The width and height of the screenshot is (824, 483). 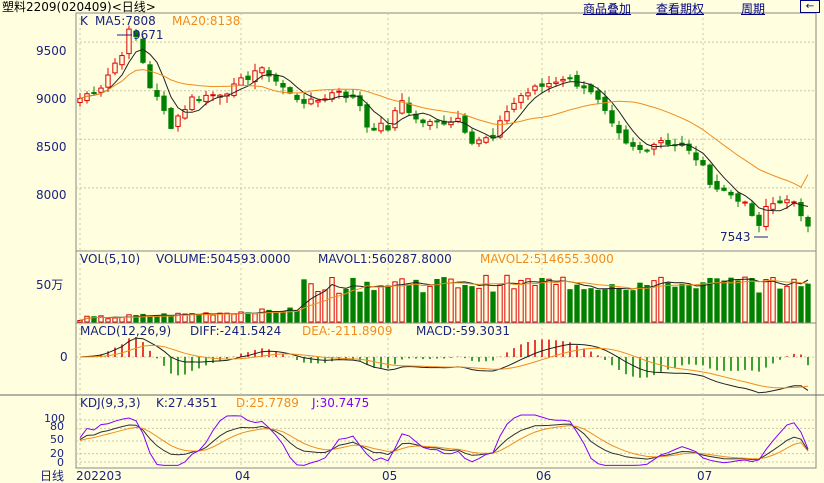 What do you see at coordinates (735, 237) in the screenshot?
I see `low-label: 7543` at bounding box center [735, 237].